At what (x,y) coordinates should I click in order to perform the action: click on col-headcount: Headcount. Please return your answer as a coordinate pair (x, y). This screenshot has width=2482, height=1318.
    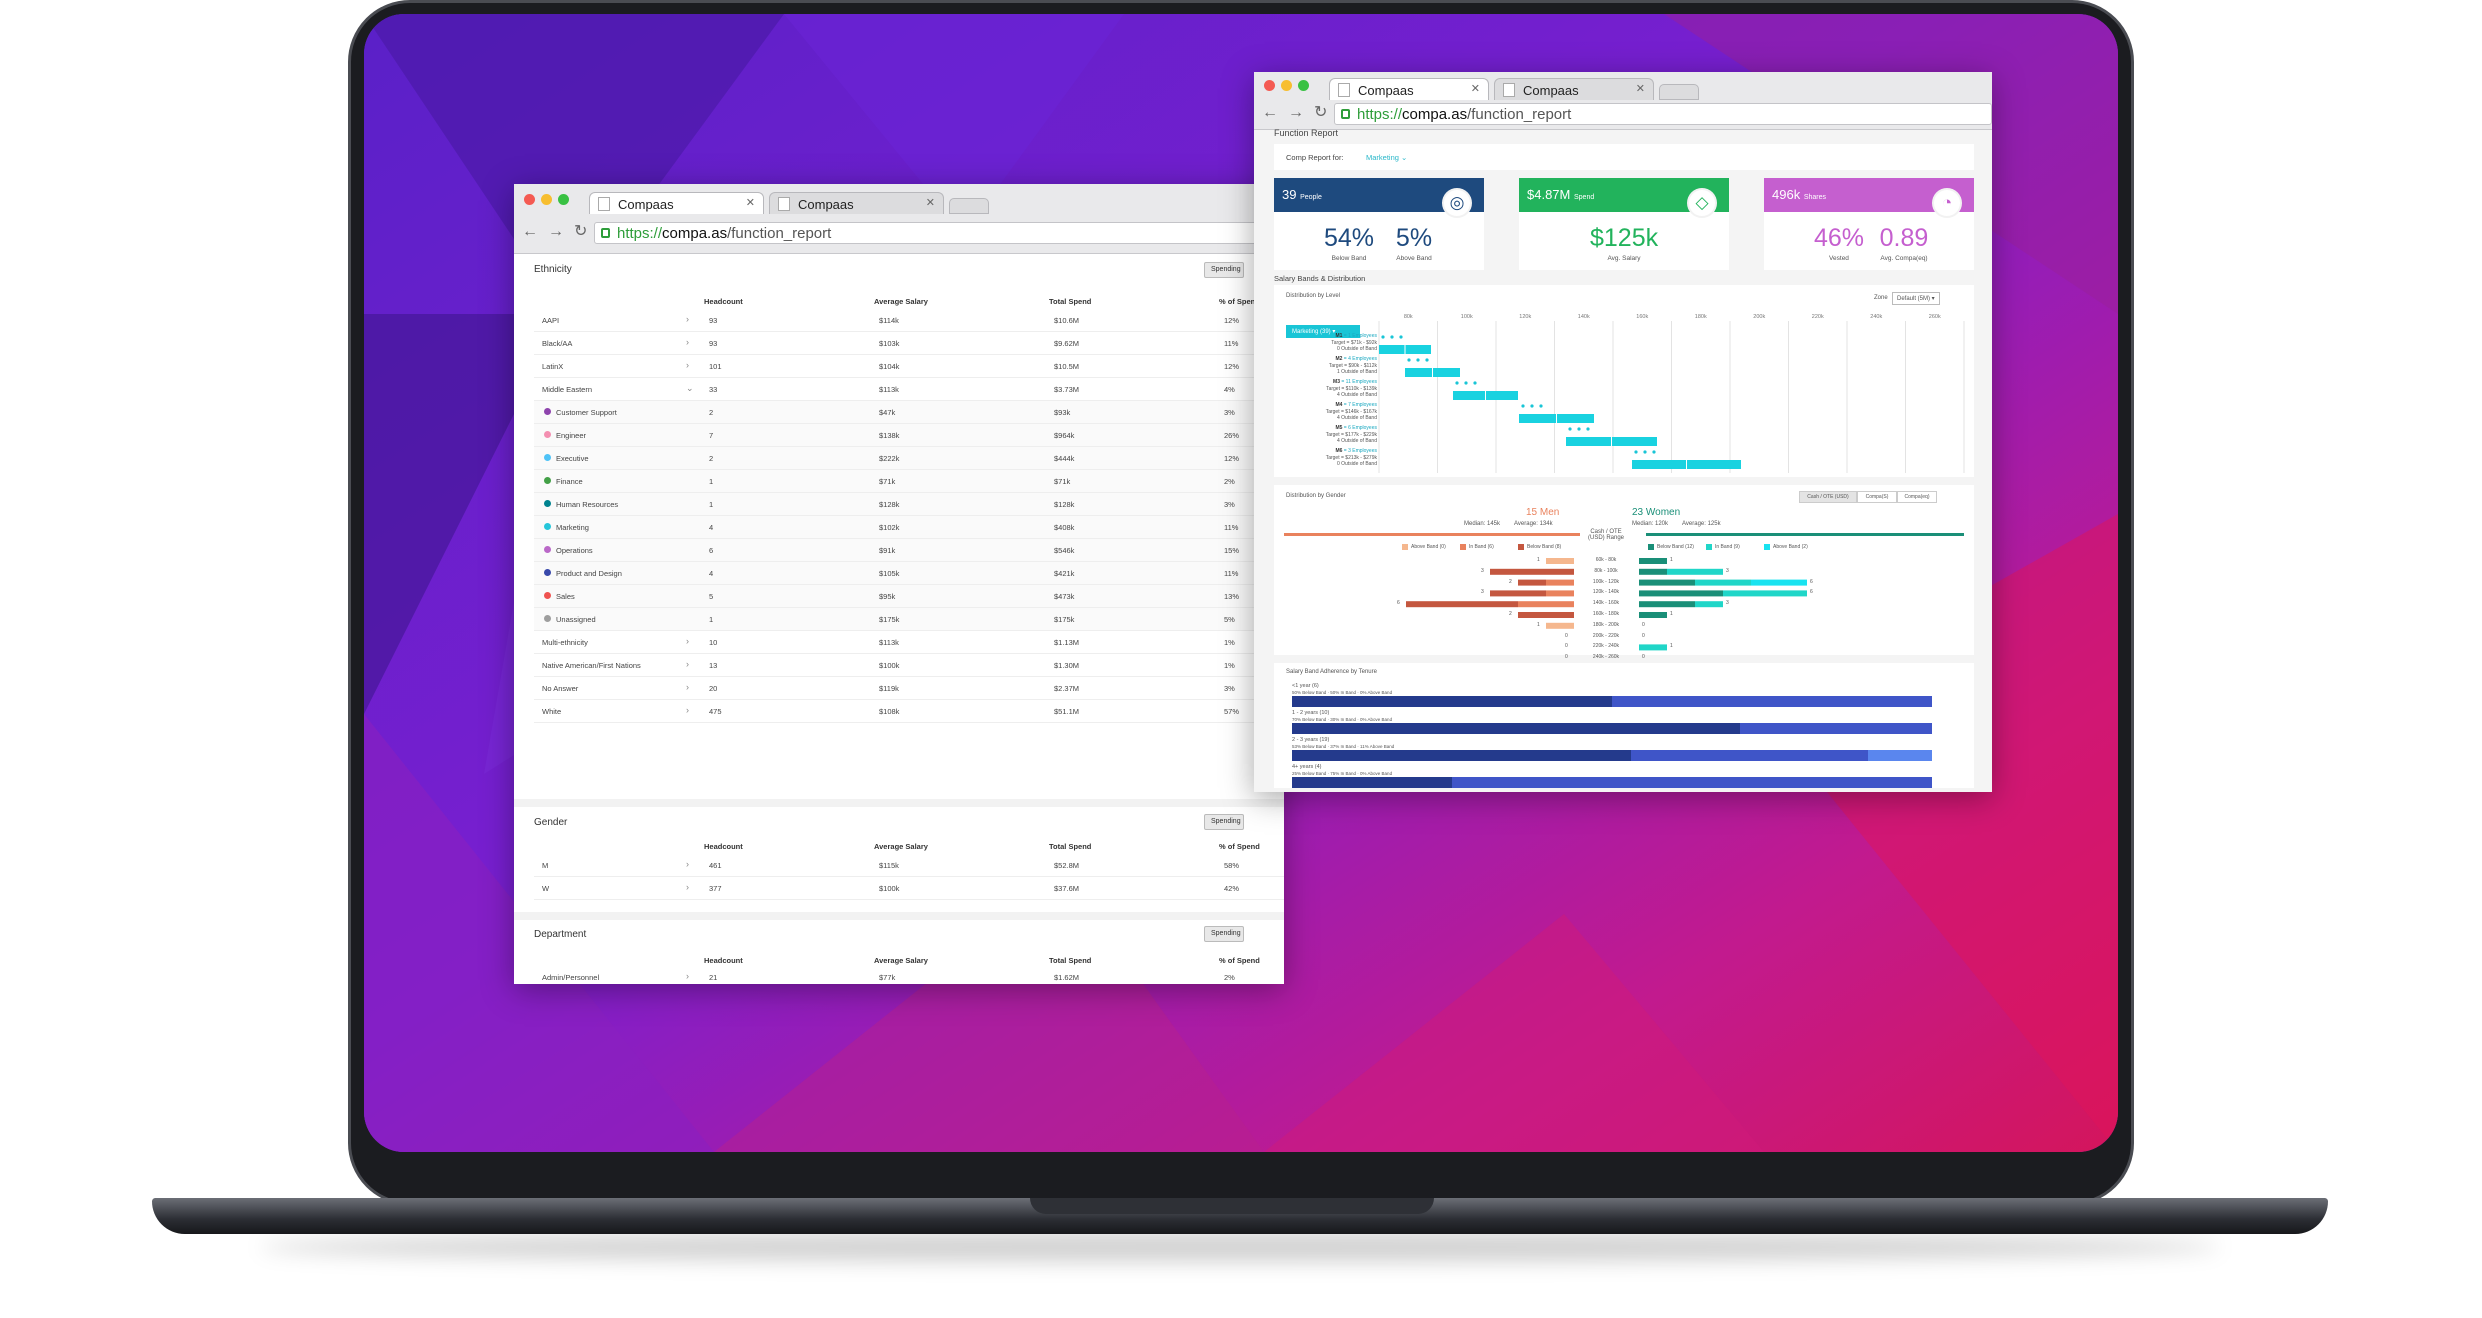
    Looking at the image, I should click on (723, 846).